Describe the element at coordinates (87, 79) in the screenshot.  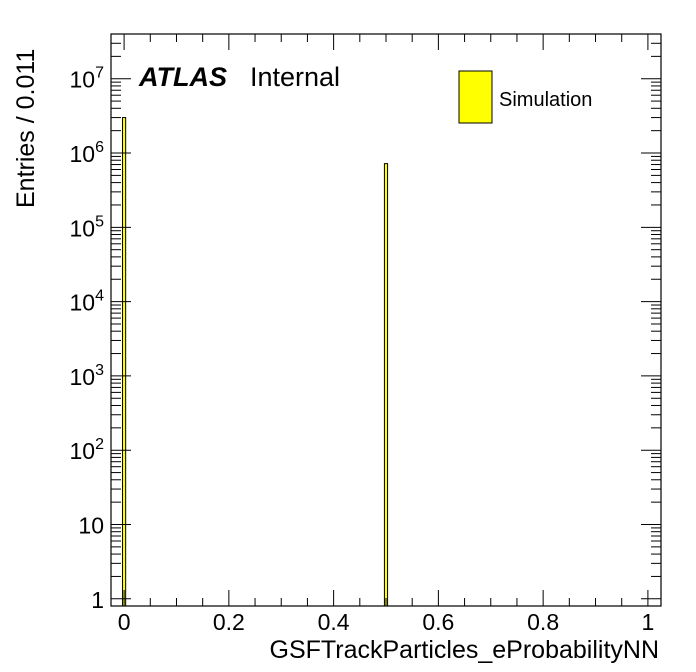
I see `y-tick-label: 10⁷` at that location.